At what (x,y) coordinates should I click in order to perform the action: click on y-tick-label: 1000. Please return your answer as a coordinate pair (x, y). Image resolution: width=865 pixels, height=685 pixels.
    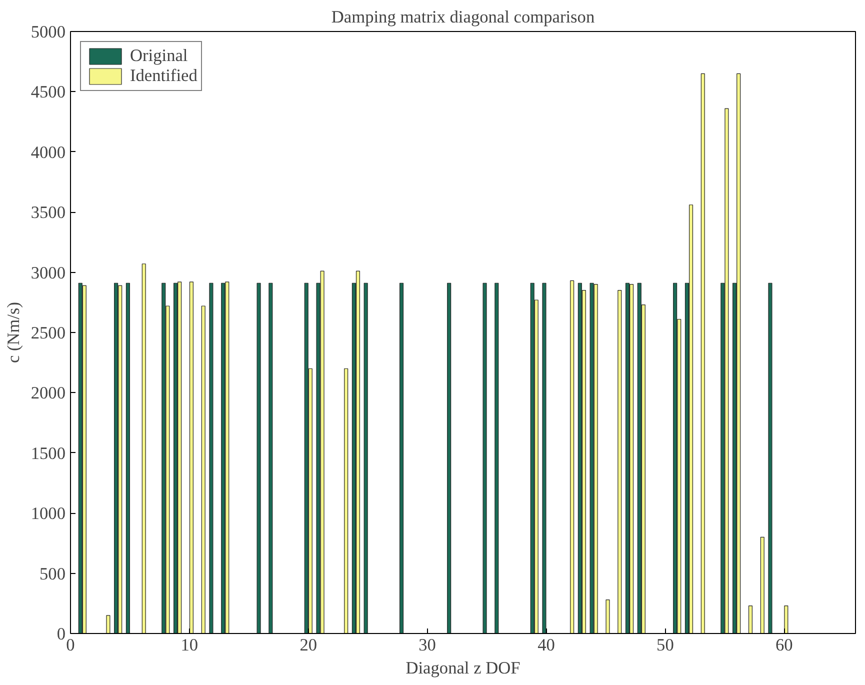
    Looking at the image, I should click on (48, 514).